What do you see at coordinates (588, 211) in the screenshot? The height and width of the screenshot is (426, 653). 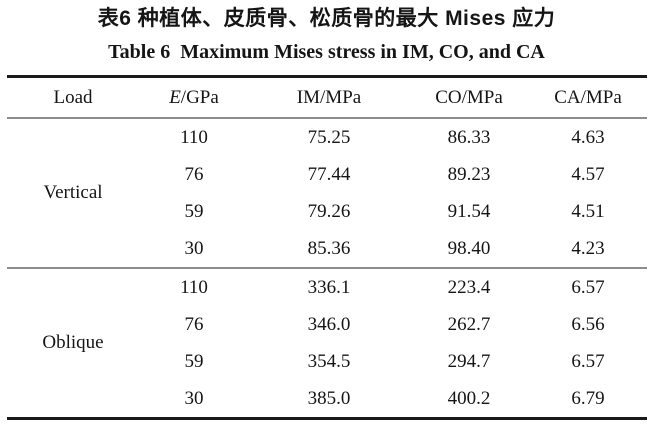 I see `table-cell: 4.51` at bounding box center [588, 211].